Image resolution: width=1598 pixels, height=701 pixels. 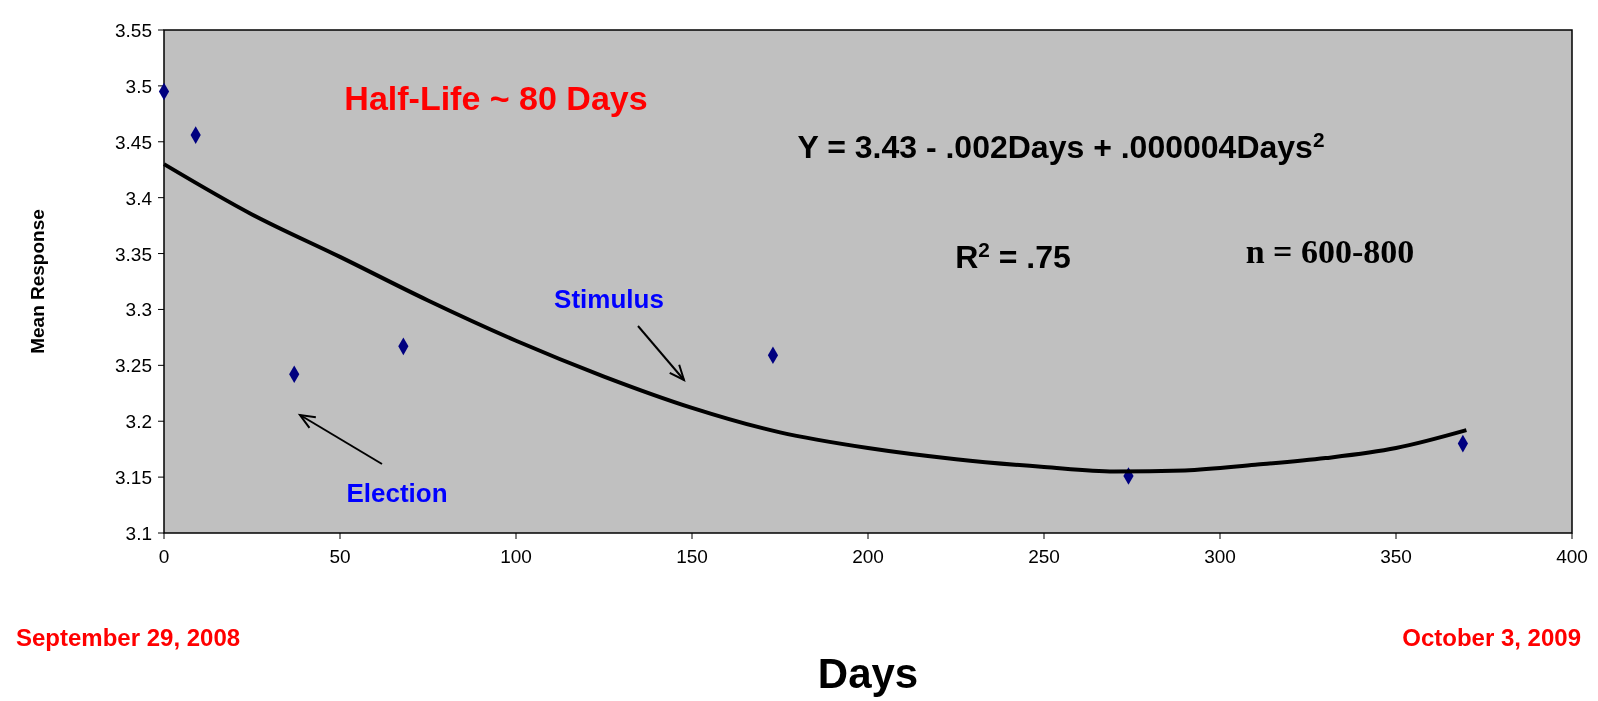 What do you see at coordinates (133, 142) in the screenshot?
I see `y-tick-label: 3.45` at bounding box center [133, 142].